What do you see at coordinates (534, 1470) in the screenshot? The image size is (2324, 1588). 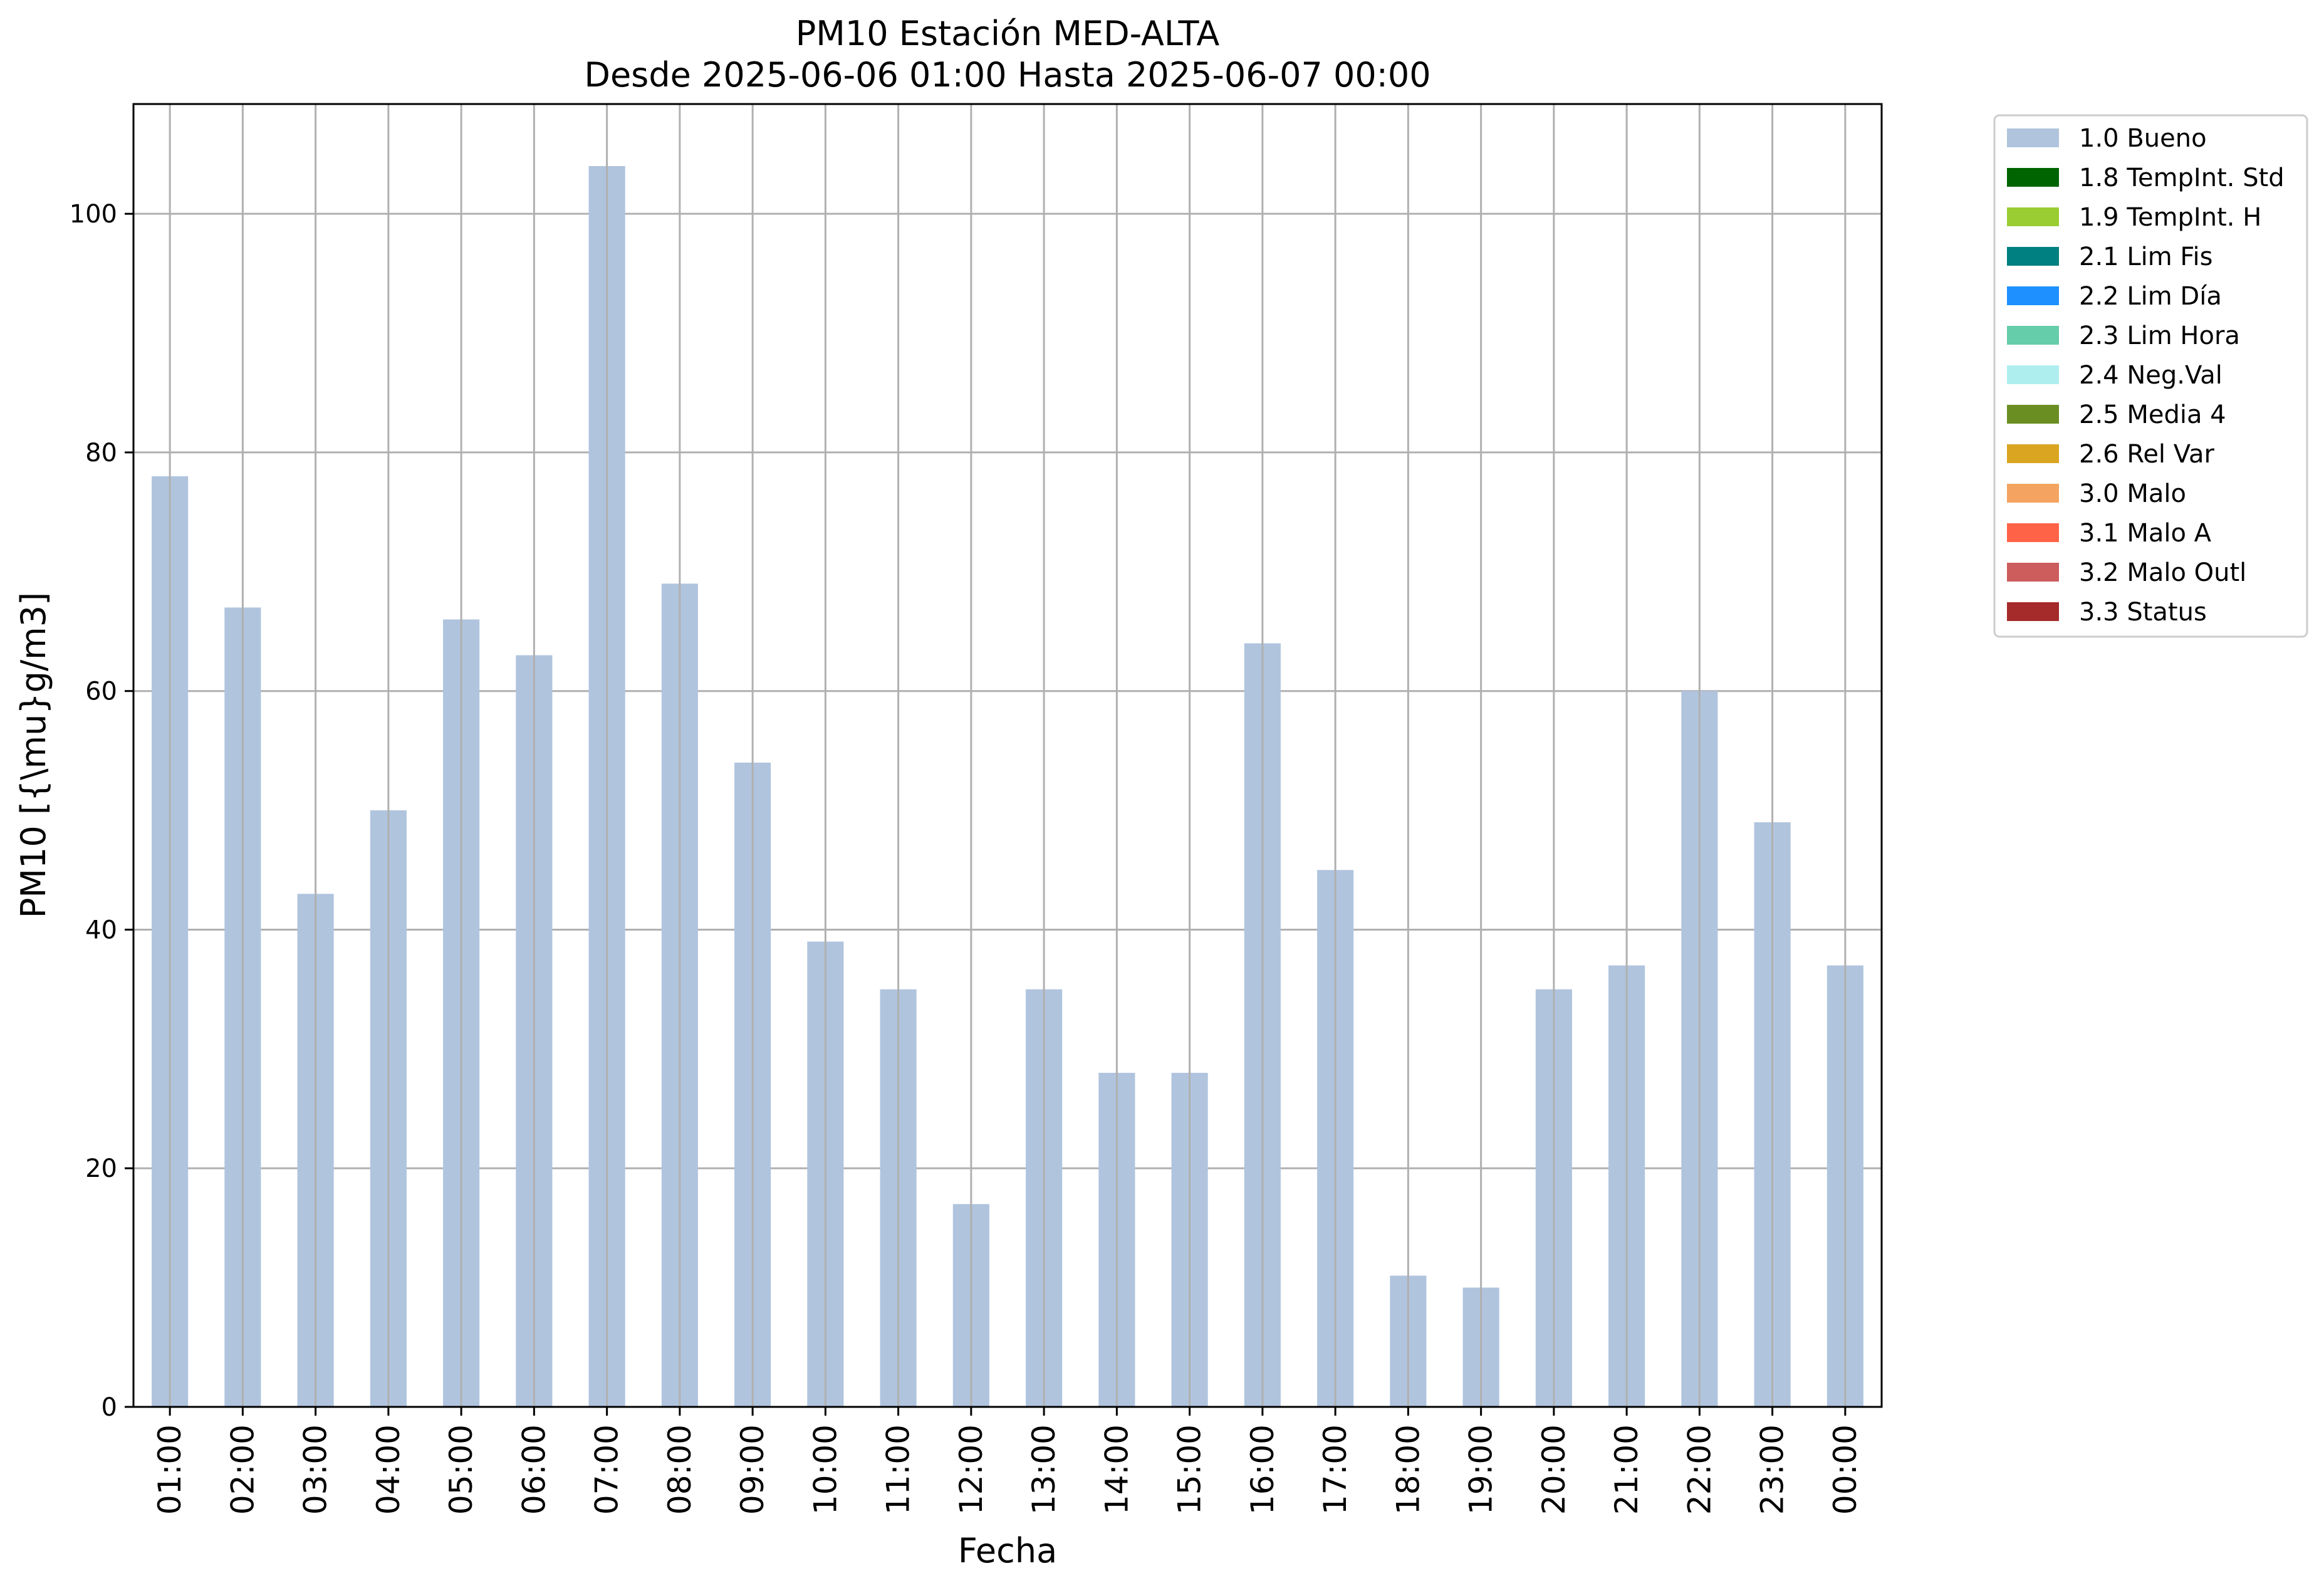 I see `x-tick-label: 06:00` at bounding box center [534, 1470].